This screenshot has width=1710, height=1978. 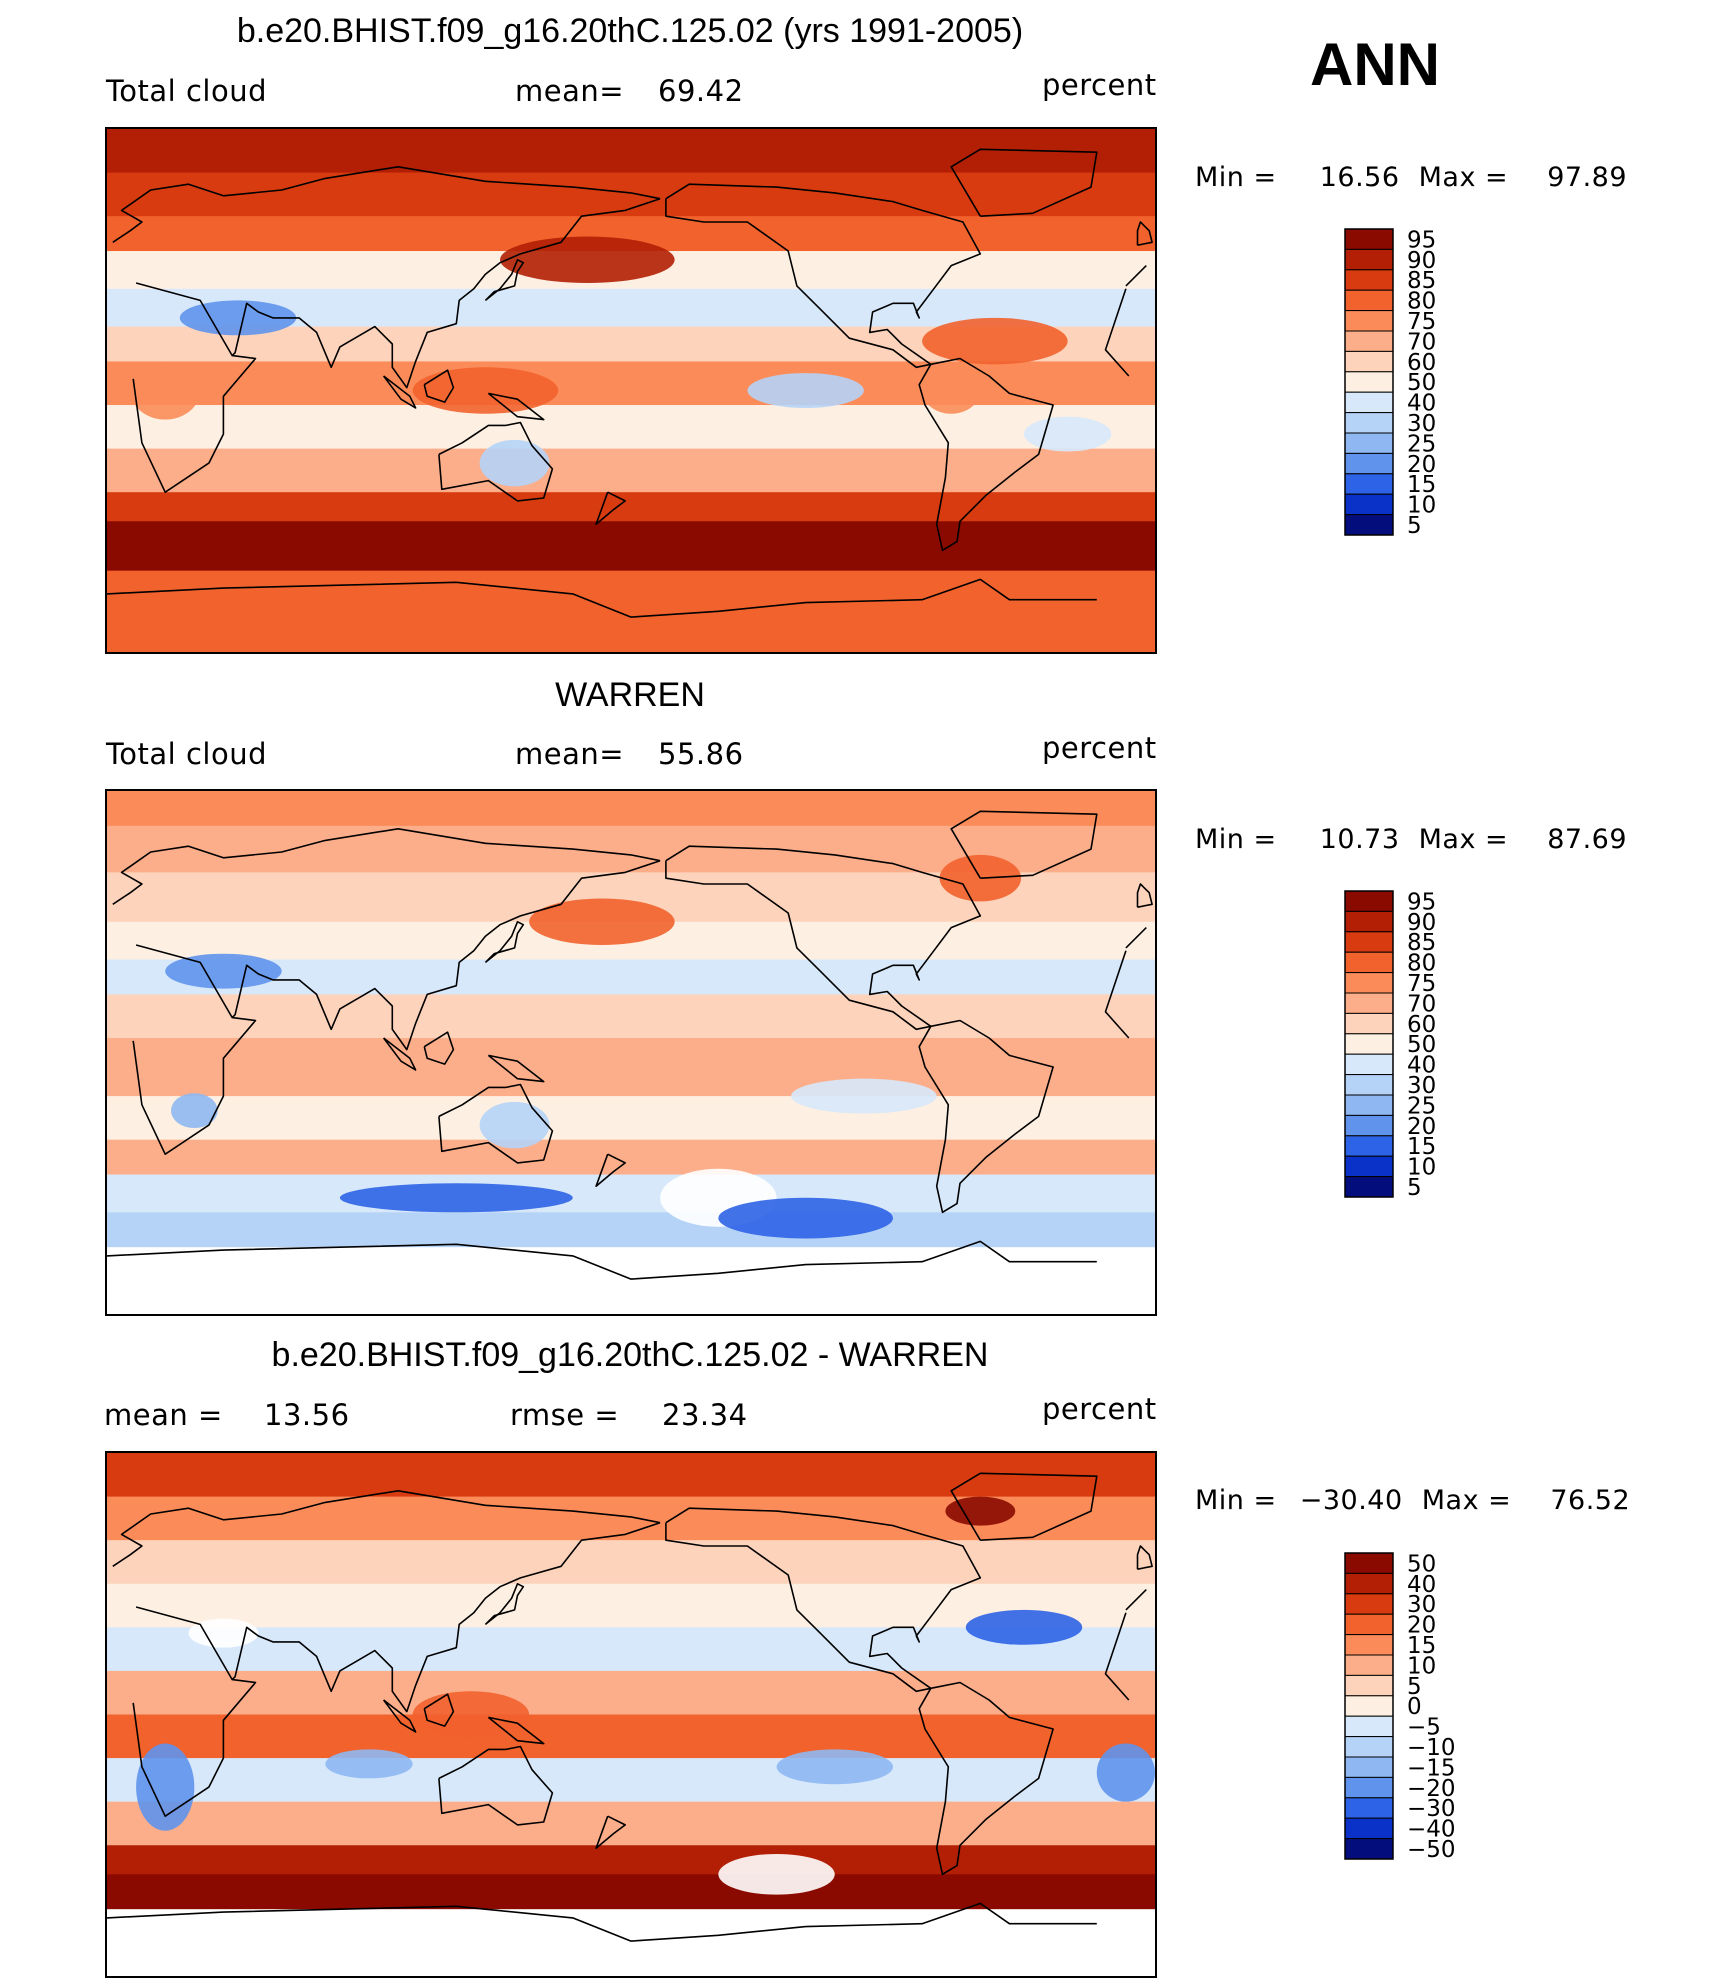 I want to click on colorbar-tick-label: 20, so click(x=1421, y=1626).